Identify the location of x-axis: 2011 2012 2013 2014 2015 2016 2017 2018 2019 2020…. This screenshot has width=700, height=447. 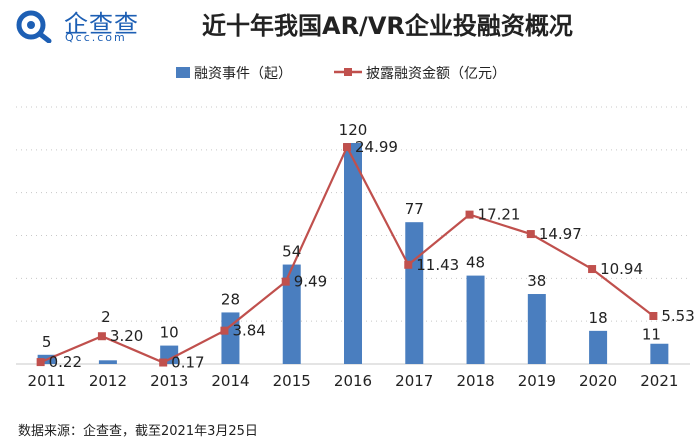
(353, 381).